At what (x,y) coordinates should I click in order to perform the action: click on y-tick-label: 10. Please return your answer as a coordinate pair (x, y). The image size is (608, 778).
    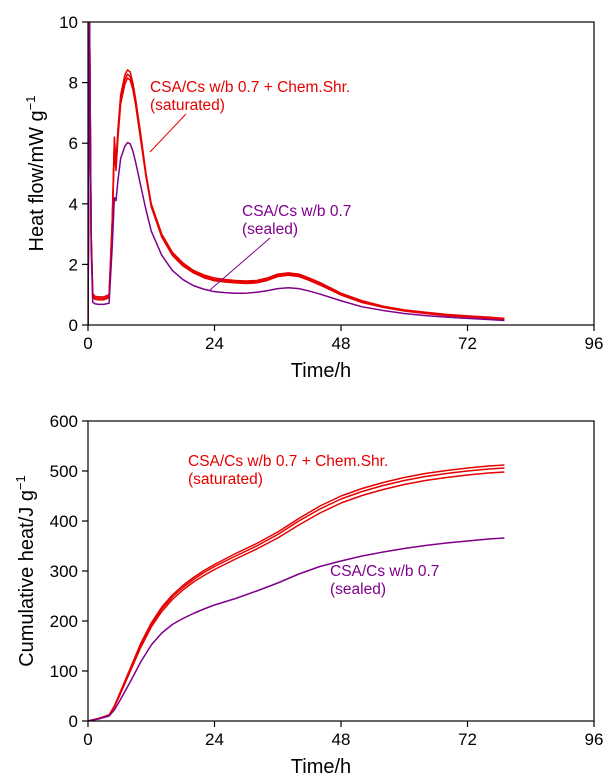
    Looking at the image, I should click on (68, 22).